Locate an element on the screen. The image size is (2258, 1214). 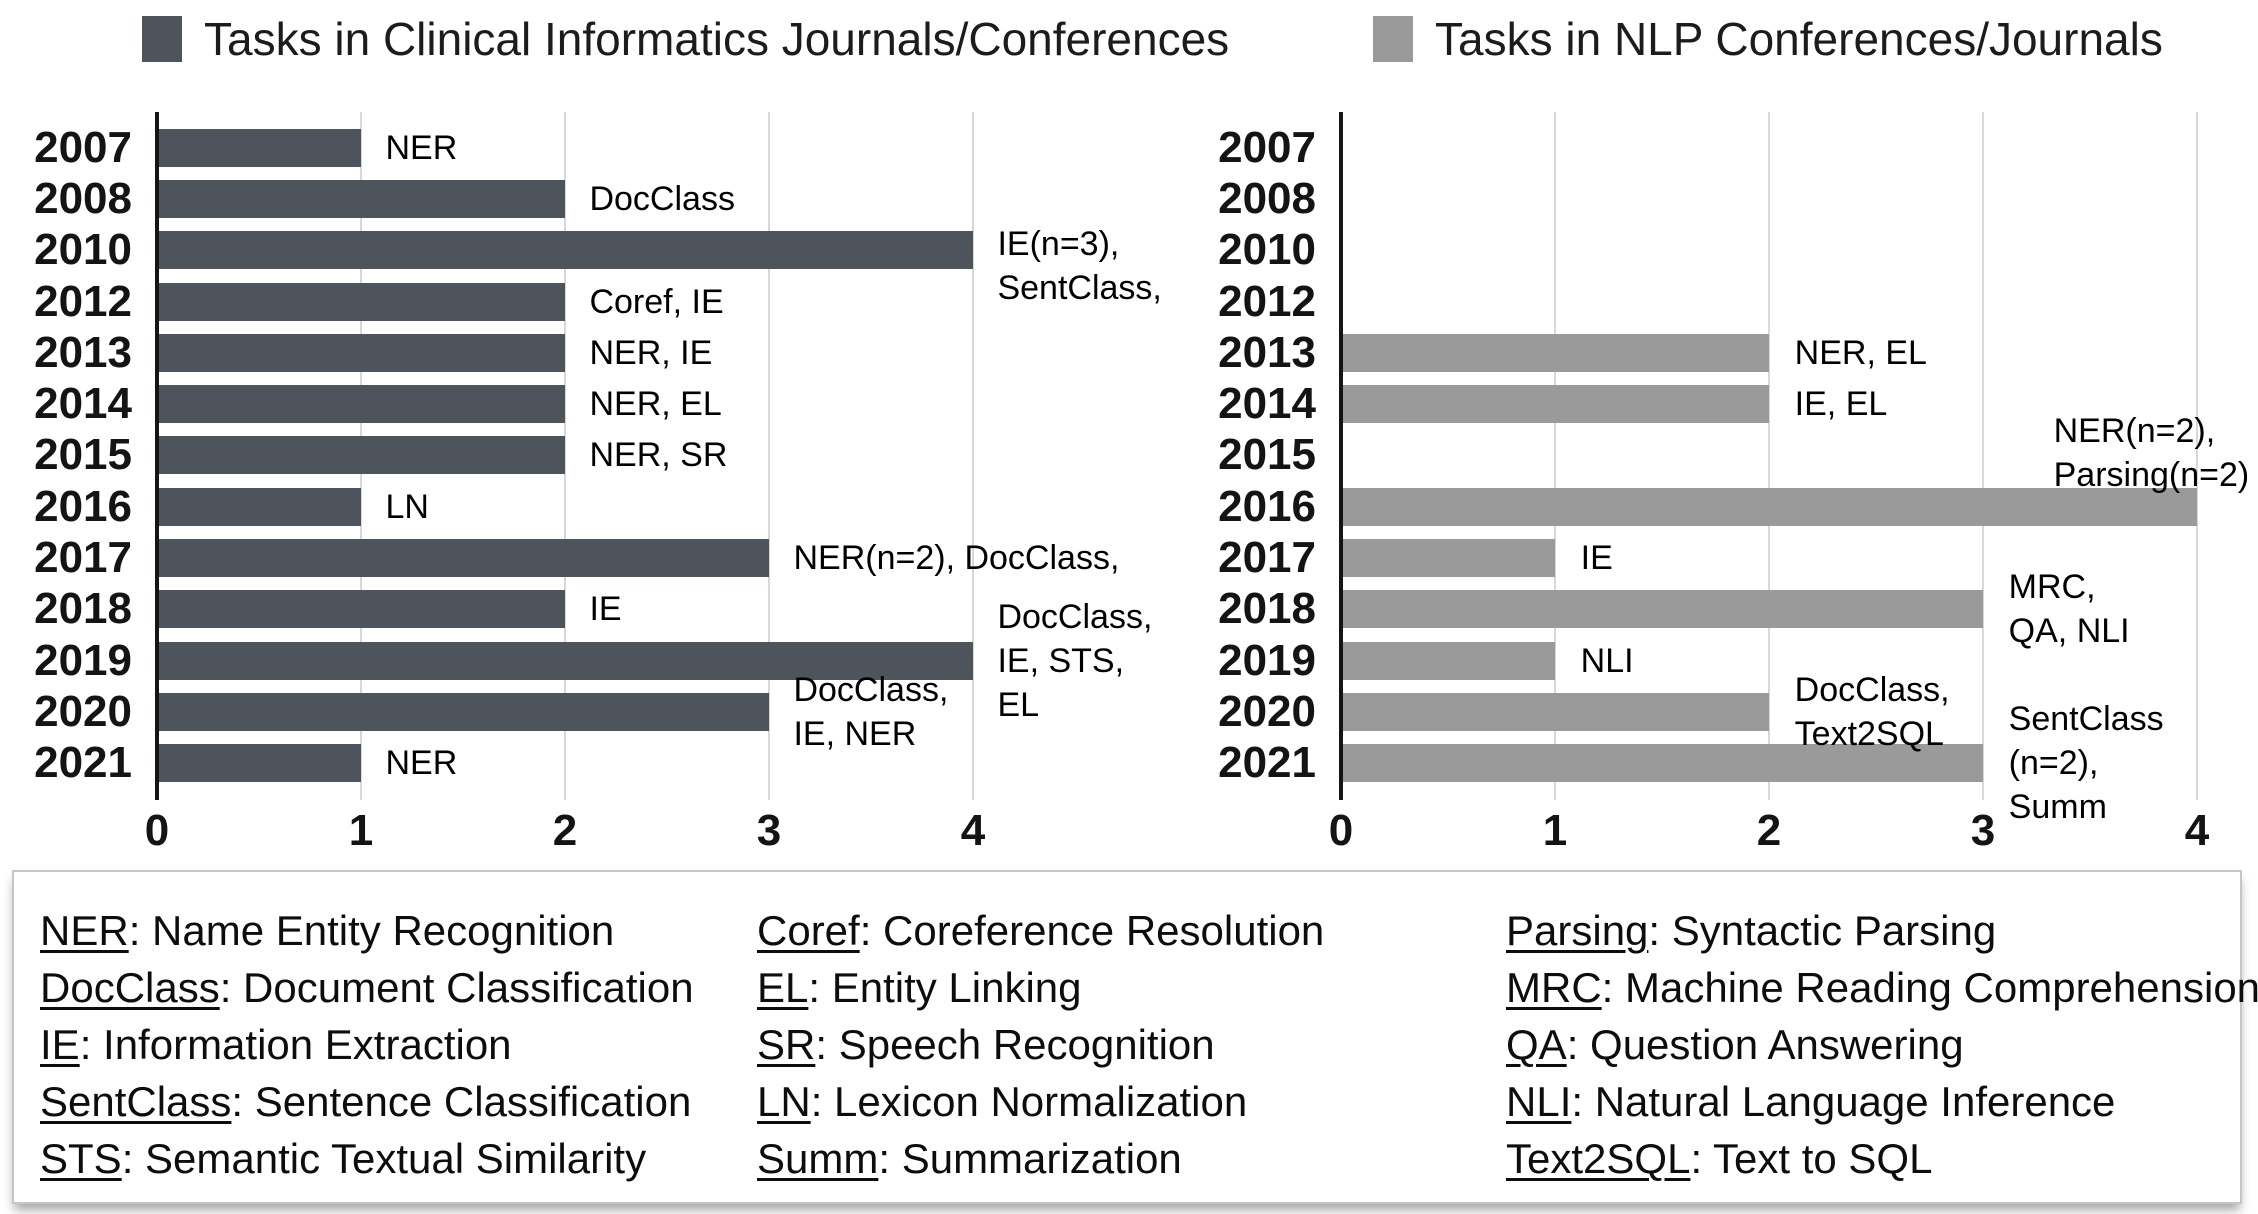
bar-annotation-2013: NER, IE is located at coordinates (650, 353).